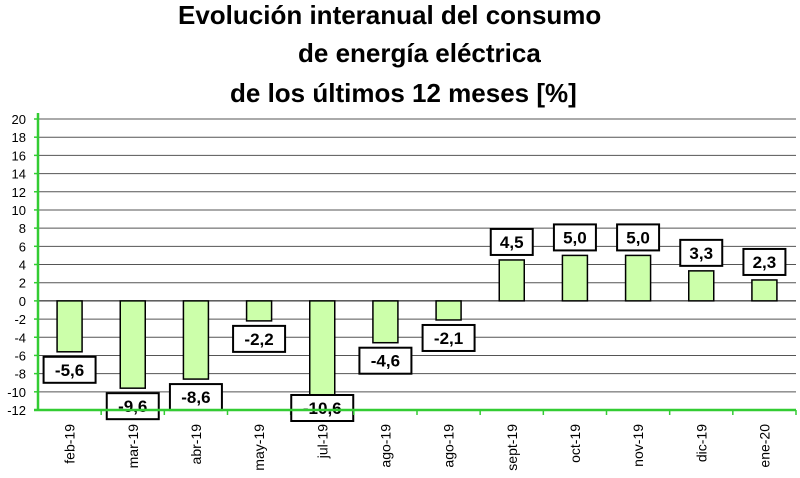 The image size is (800, 478). I want to click on chart-title-line-1: Evolución interanual del consumo, so click(390, 15).